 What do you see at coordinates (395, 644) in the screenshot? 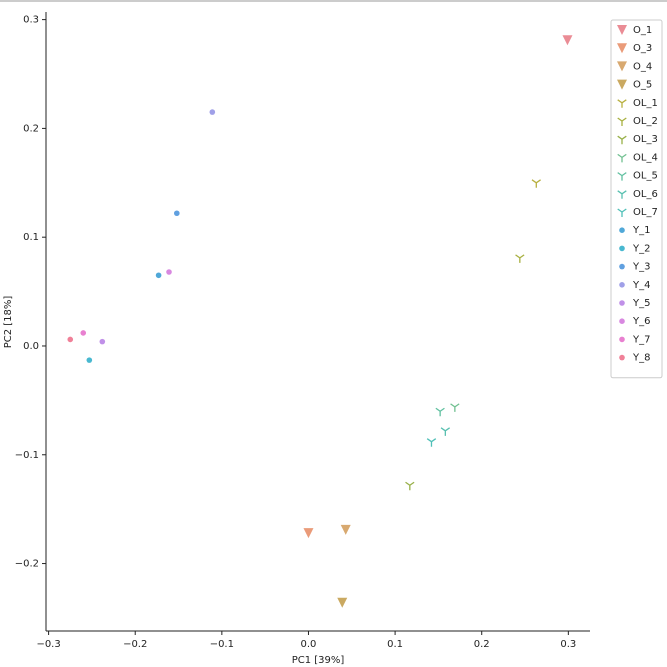
I see `x-tick-label: 0.1` at bounding box center [395, 644].